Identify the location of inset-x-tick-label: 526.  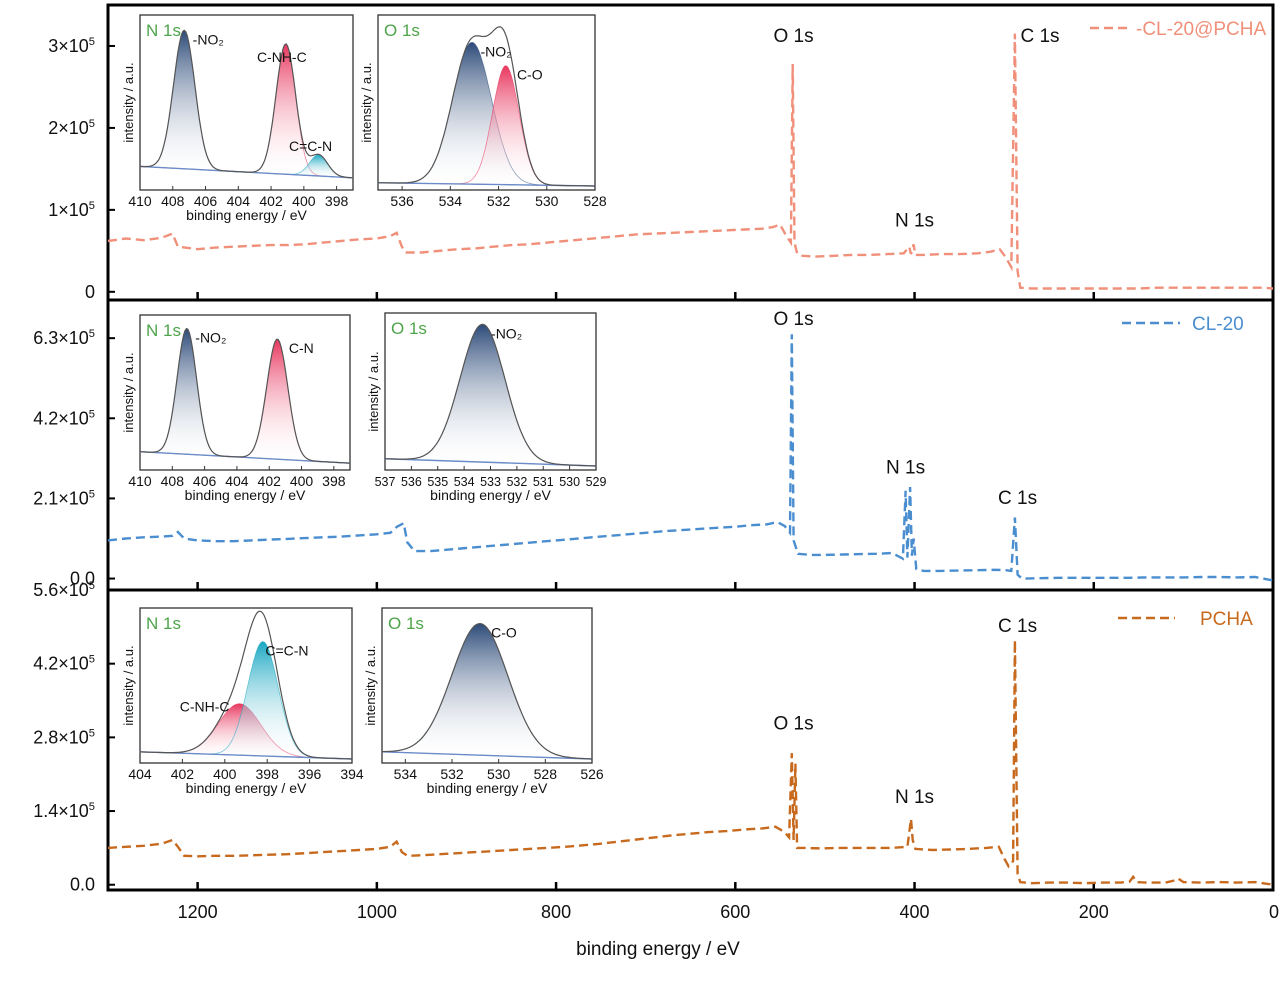
(592, 774).